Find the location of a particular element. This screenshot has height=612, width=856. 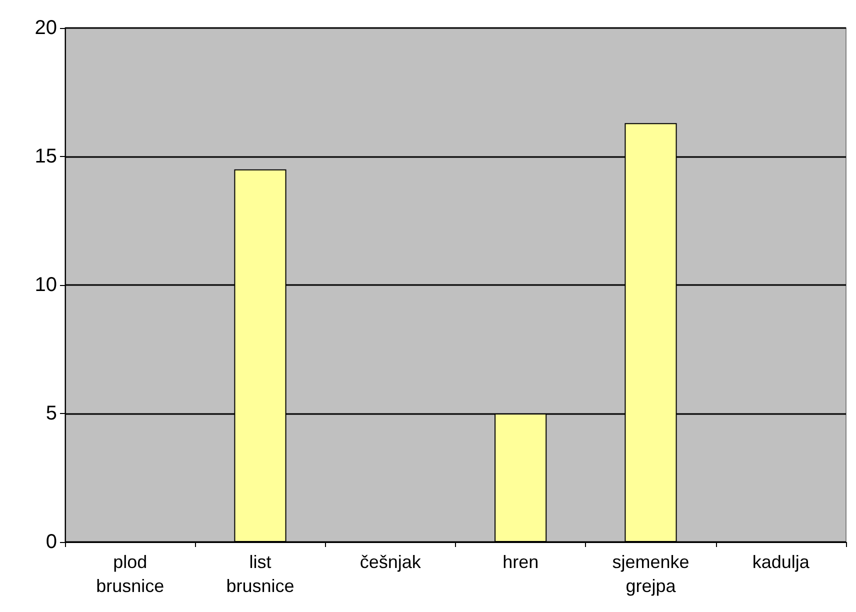

x-tick-label: hren is located at coordinates (520, 562).